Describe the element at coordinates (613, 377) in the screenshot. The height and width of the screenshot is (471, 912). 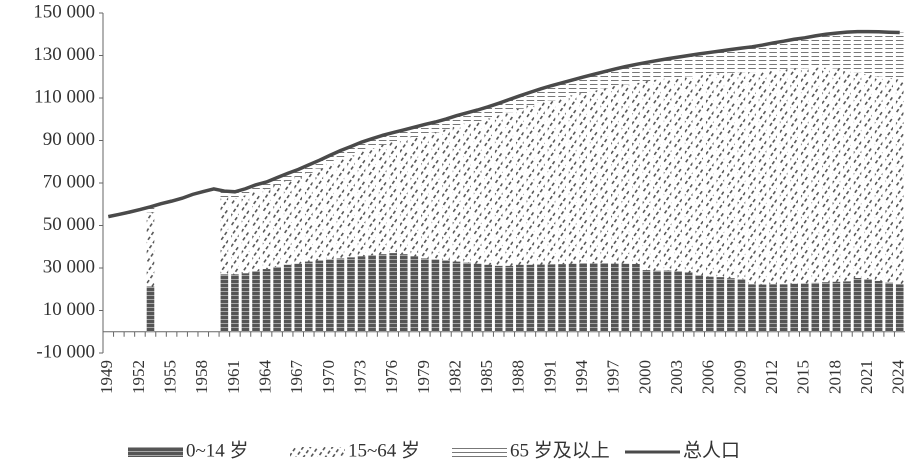
I see `x-tick-label: 1997` at that location.